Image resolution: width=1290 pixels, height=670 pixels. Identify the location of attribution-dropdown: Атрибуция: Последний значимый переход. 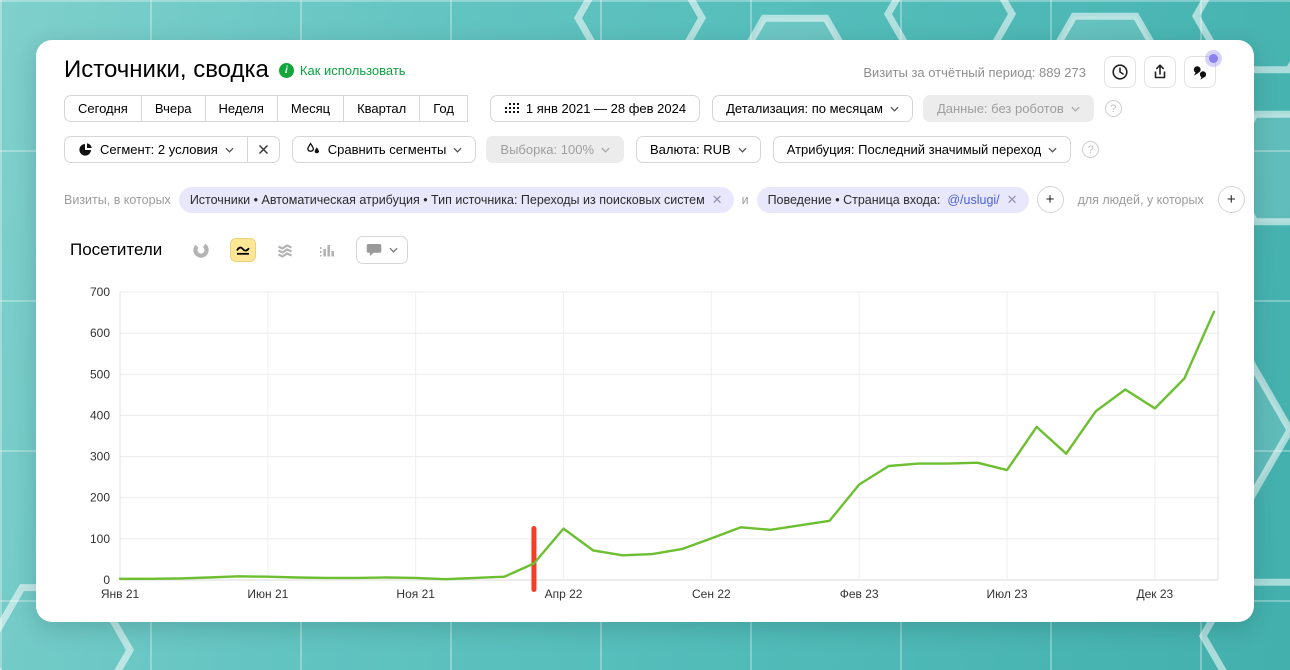
(922, 149).